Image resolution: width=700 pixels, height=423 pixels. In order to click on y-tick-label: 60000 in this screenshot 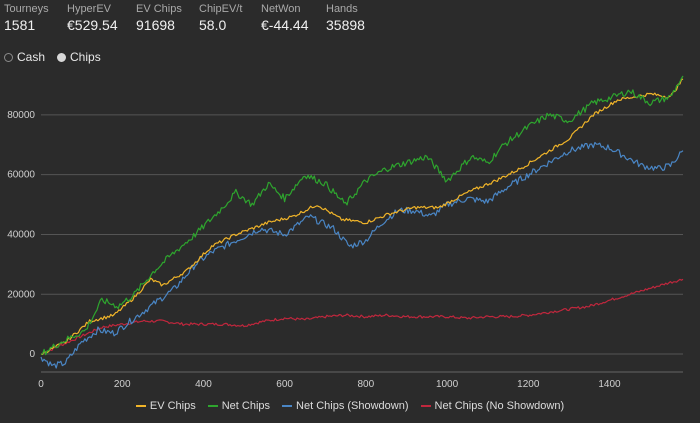, I will do `click(21, 175)`.